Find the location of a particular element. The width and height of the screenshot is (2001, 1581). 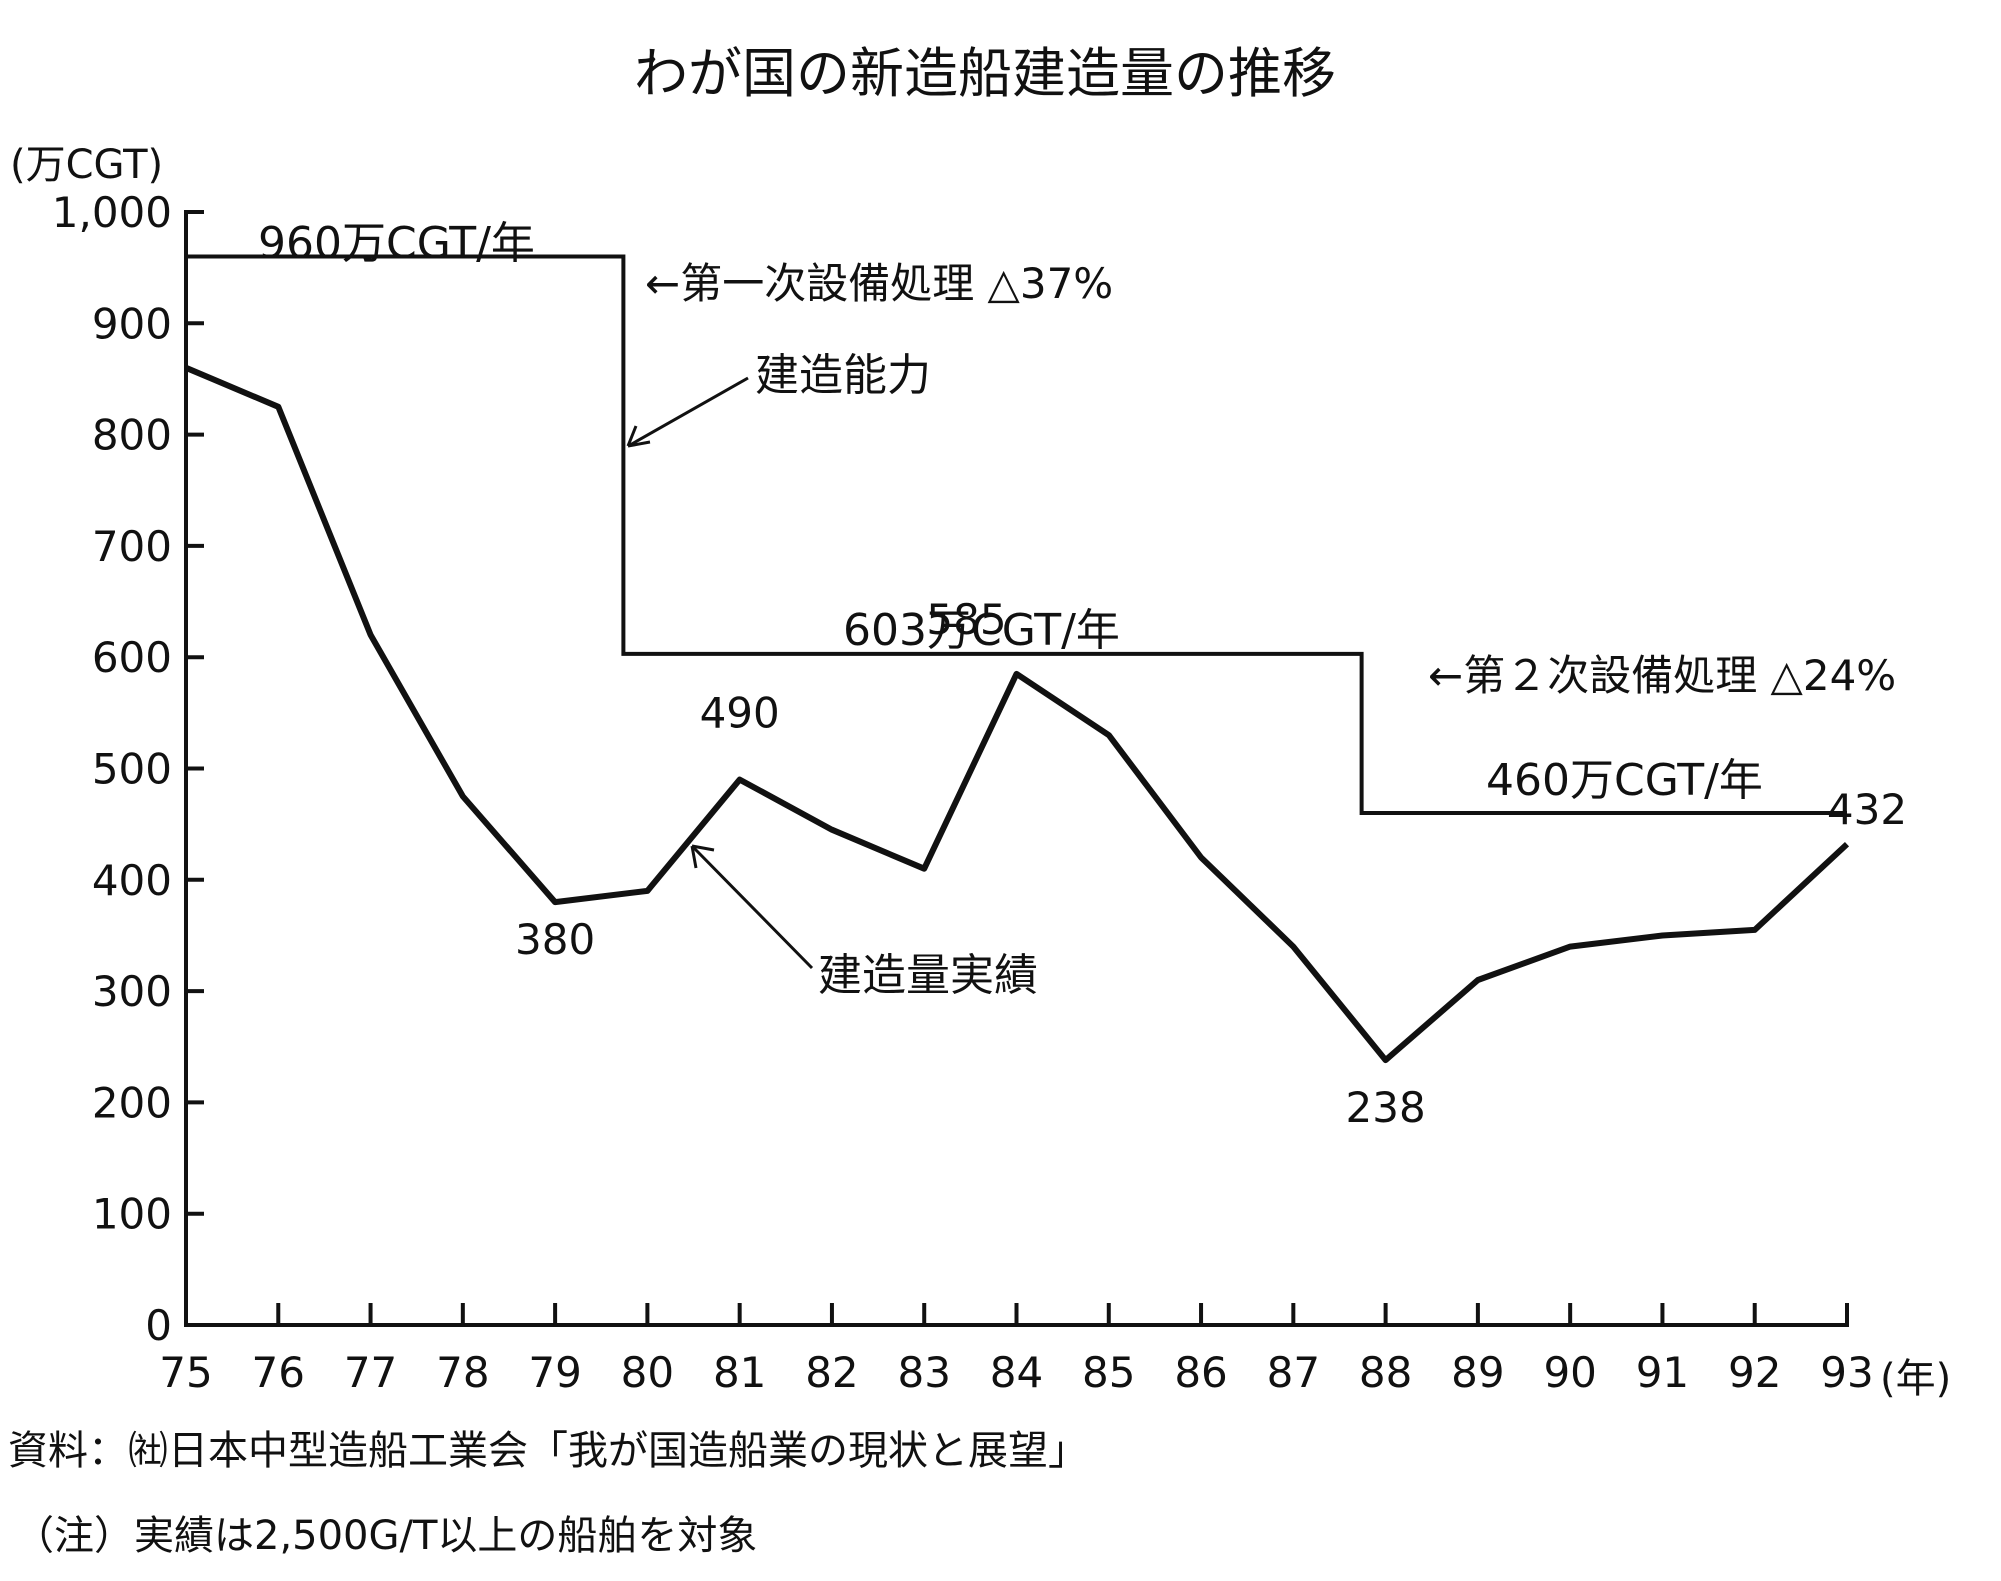

x-tick-label: 79 is located at coordinates (554, 1372).